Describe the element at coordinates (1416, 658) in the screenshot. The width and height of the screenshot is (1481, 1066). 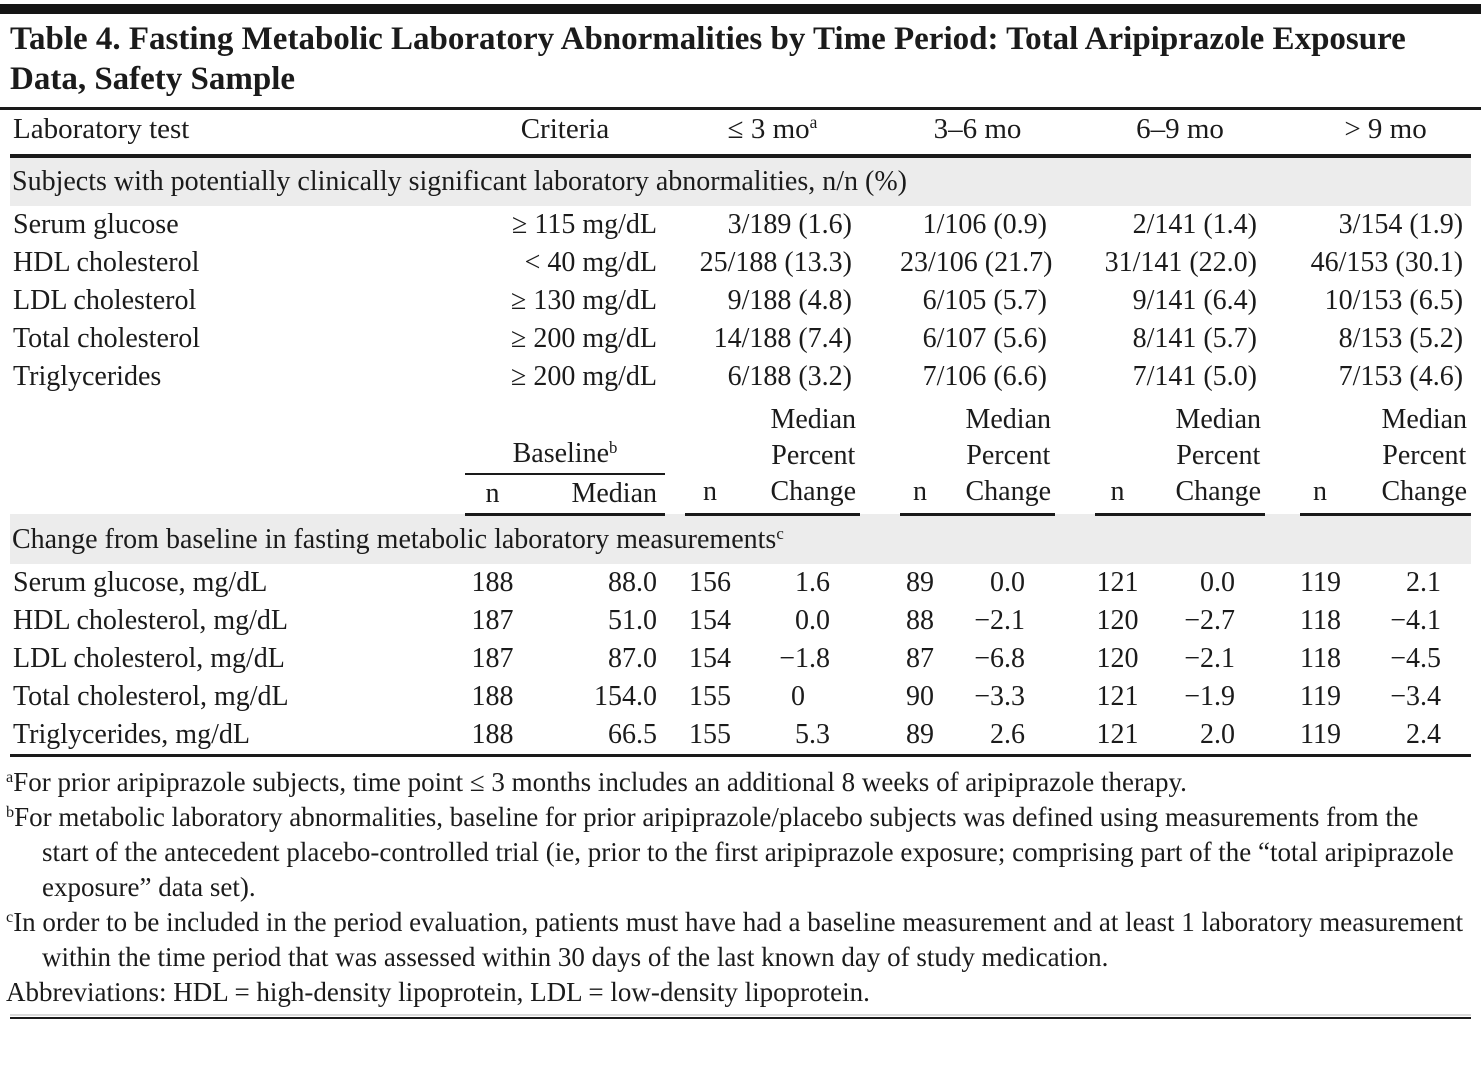
I see `change-cell: −4.5` at that location.